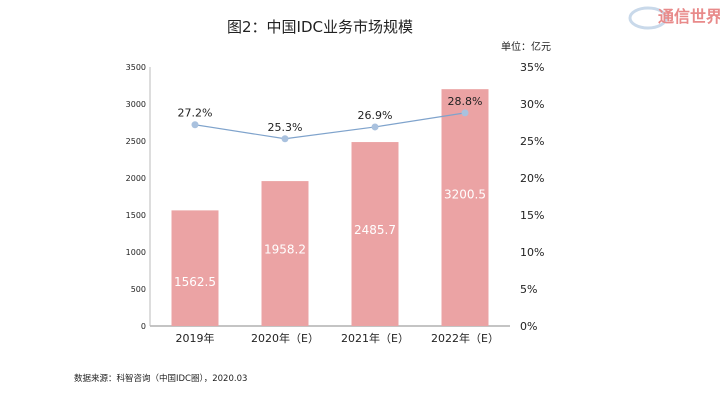  Describe the element at coordinates (689, 16) in the screenshot. I see `watermark-text: 通信世界` at that location.